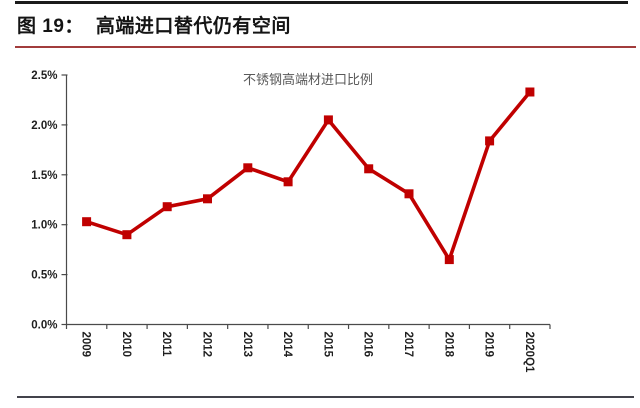 The width and height of the screenshot is (640, 408). I want to click on x-tick-label: 2014, so click(287, 345).